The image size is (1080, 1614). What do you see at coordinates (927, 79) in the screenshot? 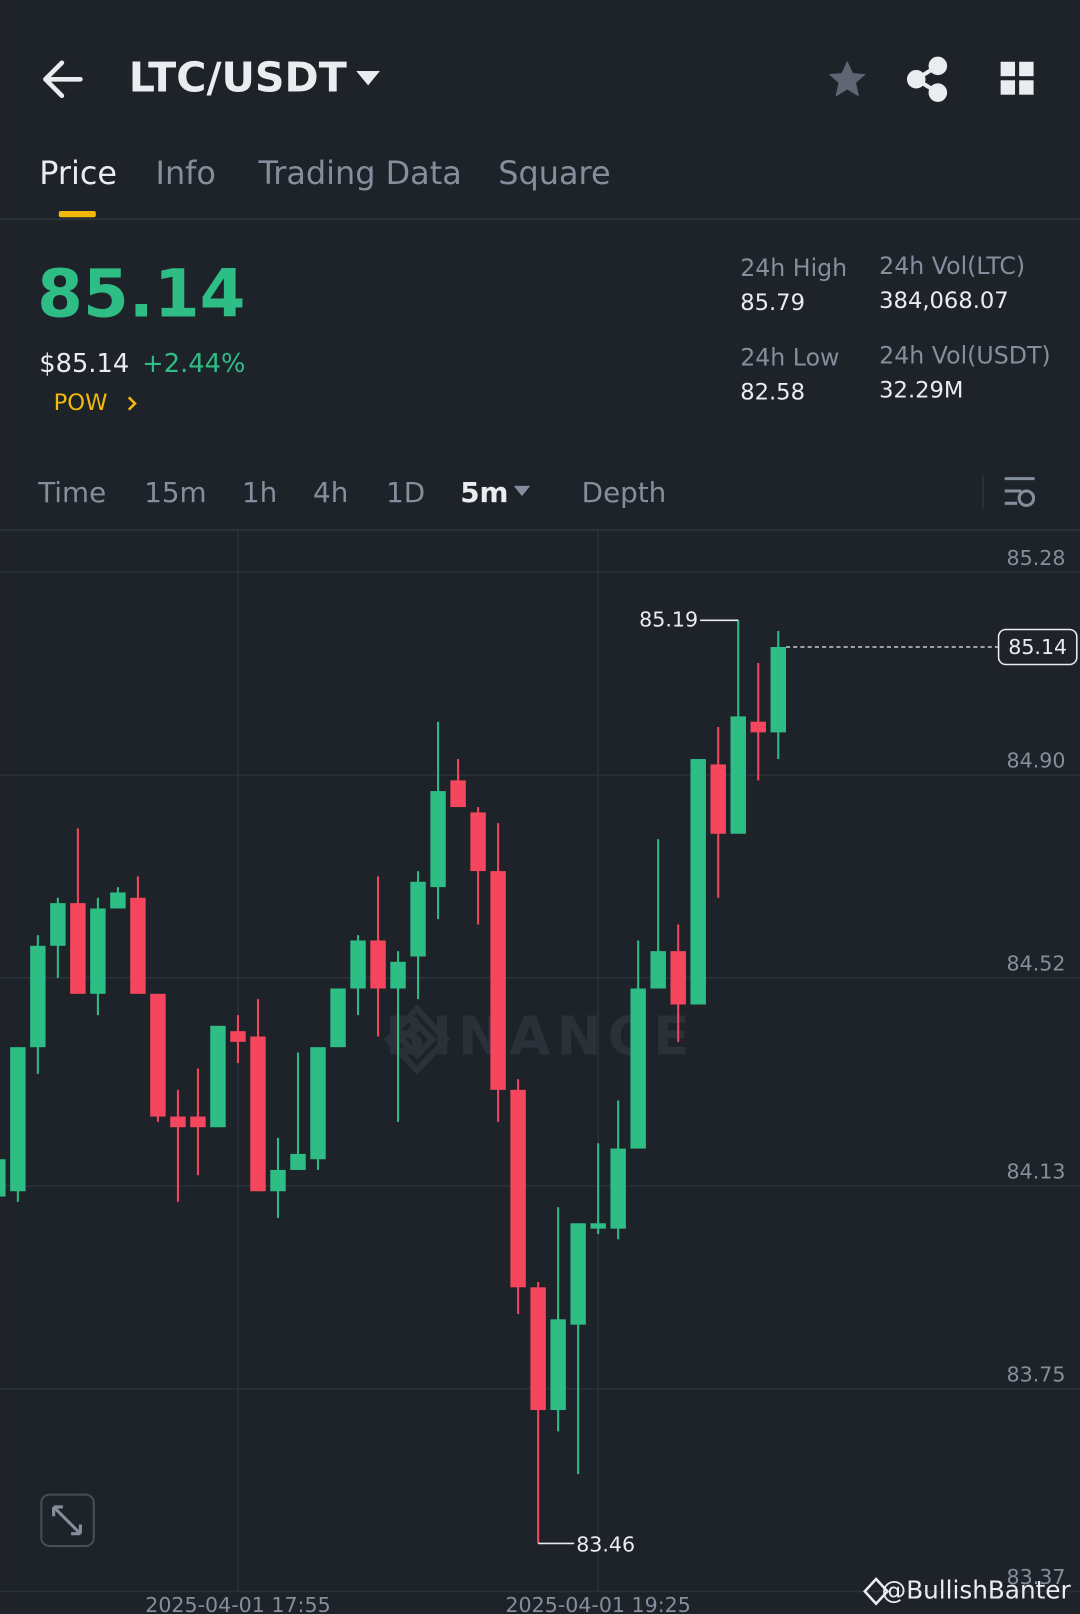
I see `share-icon` at bounding box center [927, 79].